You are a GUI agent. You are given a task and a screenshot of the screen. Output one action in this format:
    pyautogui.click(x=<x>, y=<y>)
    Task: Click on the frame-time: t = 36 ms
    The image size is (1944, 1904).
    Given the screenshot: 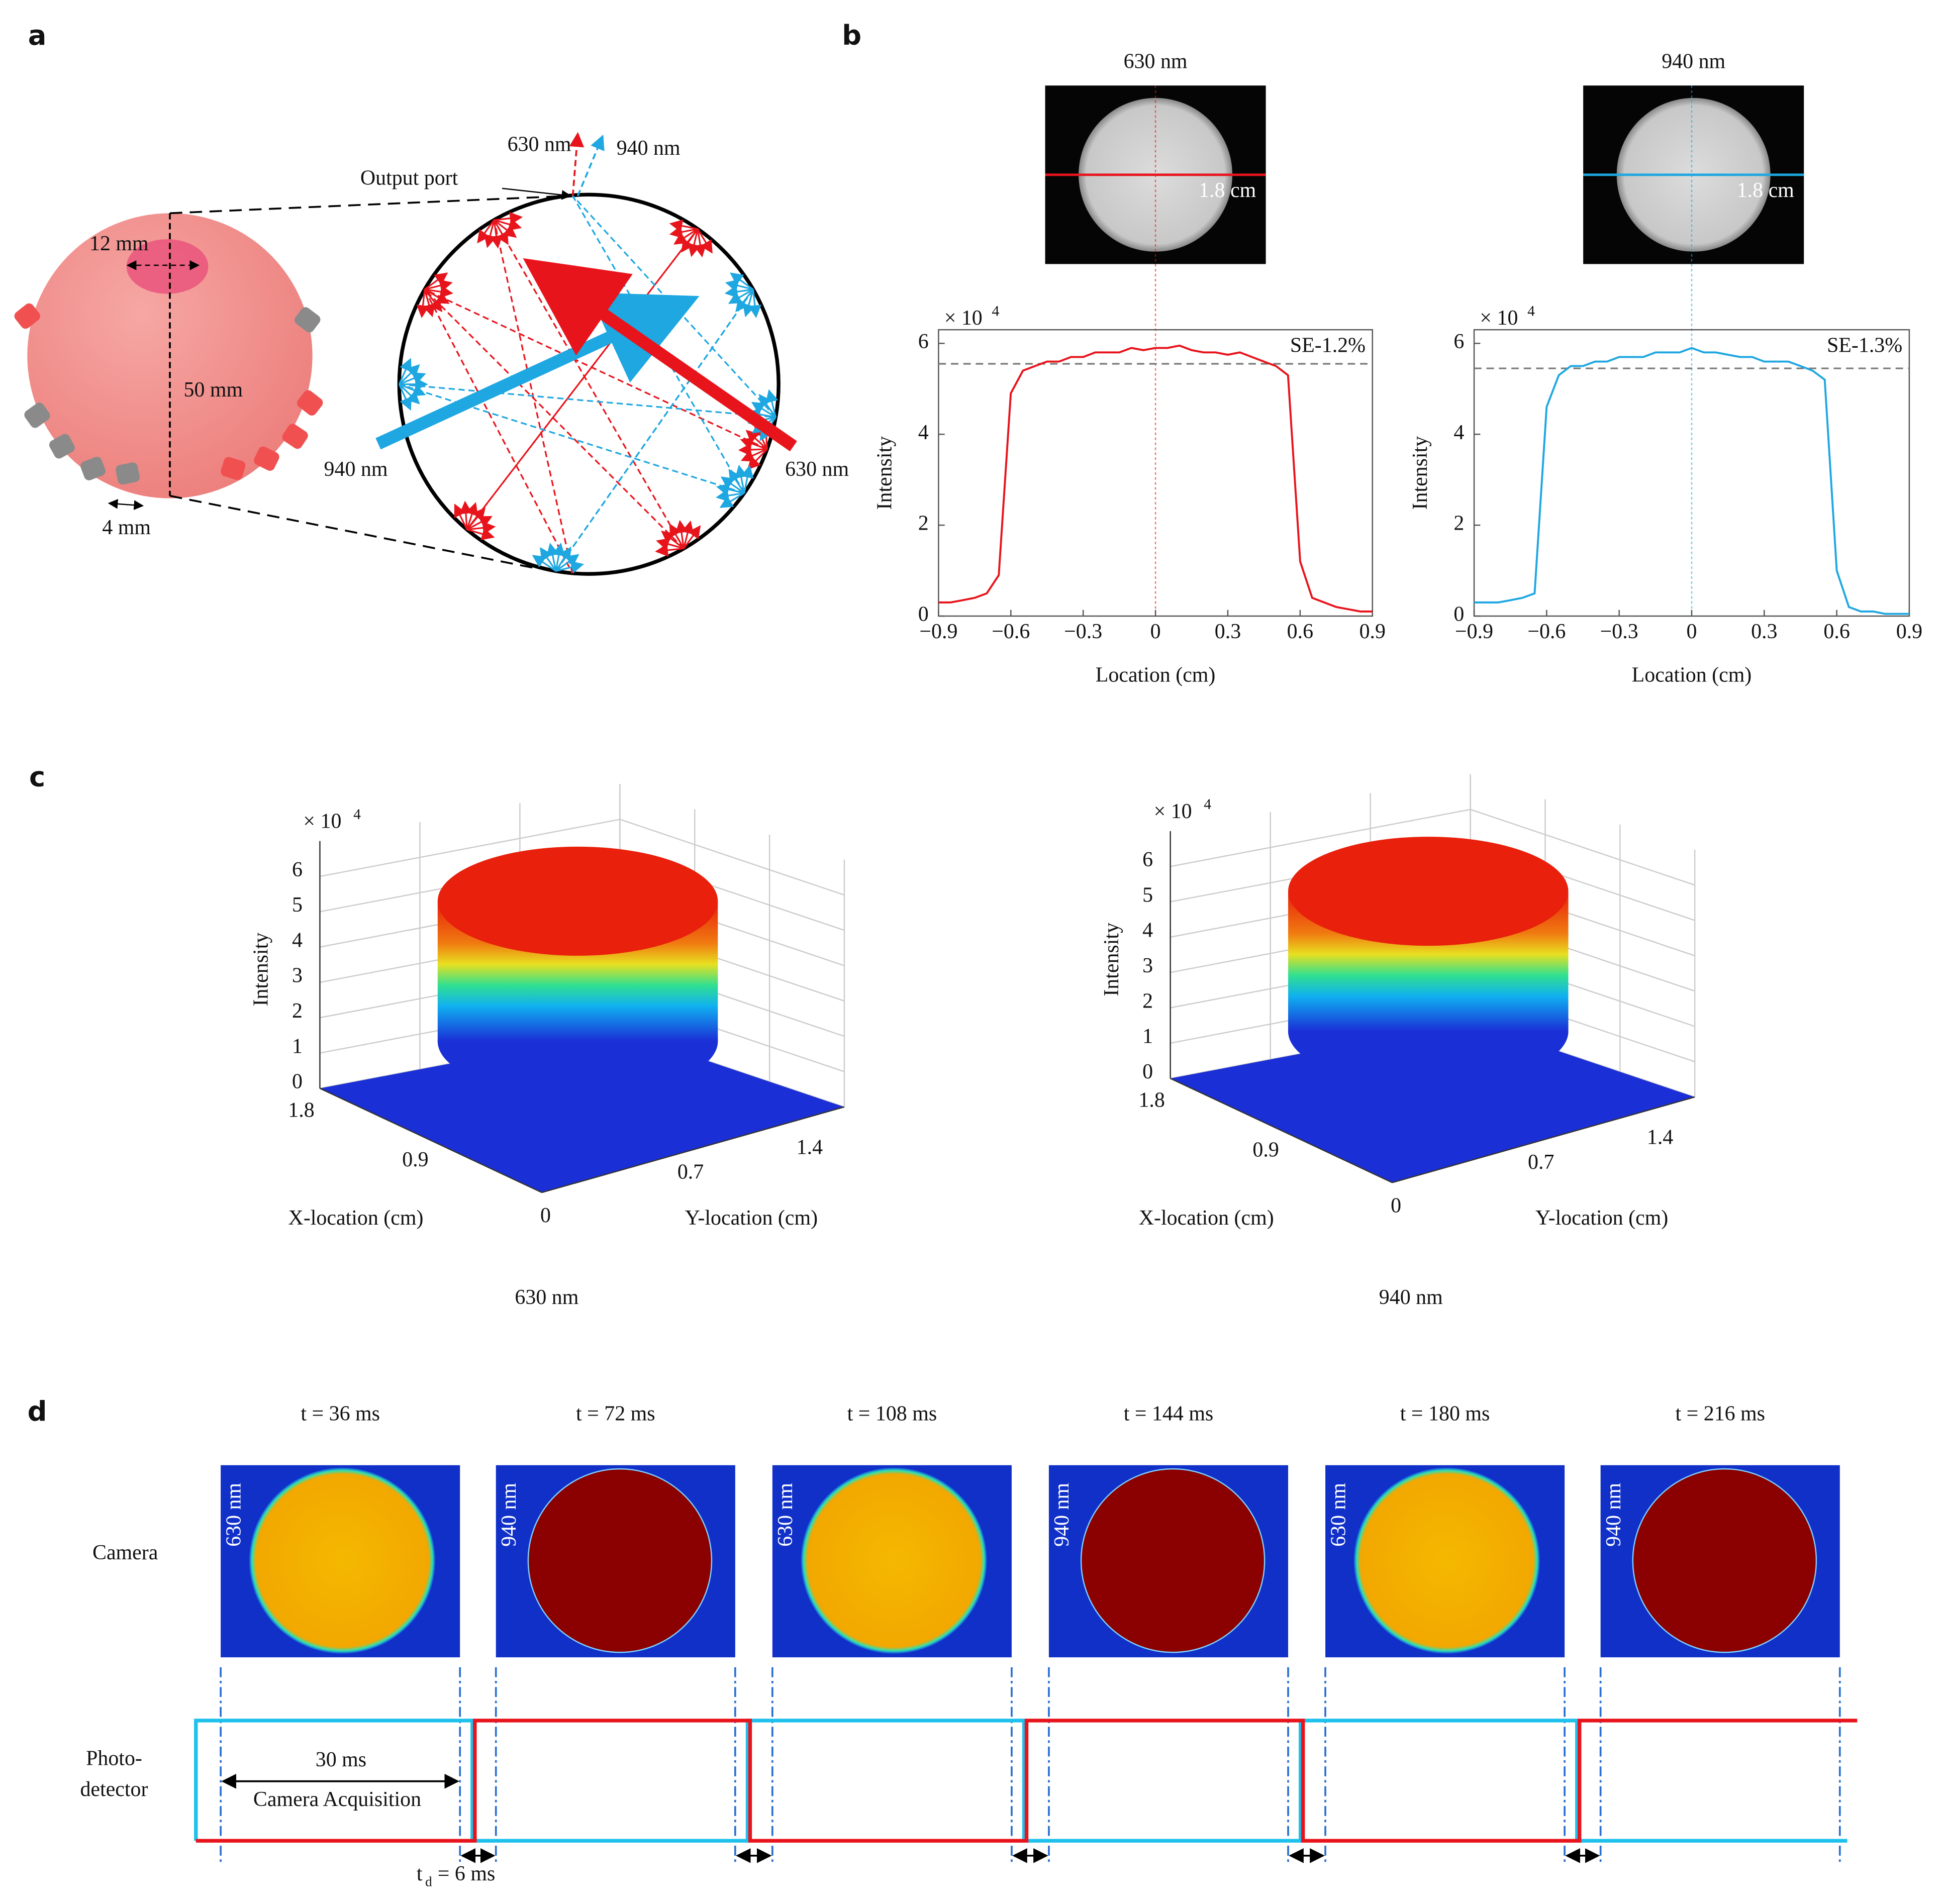 What is the action you would take?
    pyautogui.click(x=341, y=1414)
    